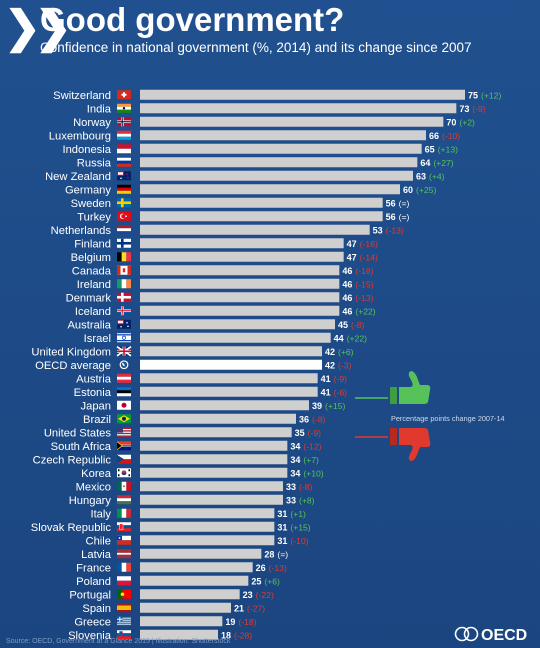 Image resolution: width=540 pixels, height=648 pixels. I want to click on flag-czech-republic-icon, so click(124, 459).